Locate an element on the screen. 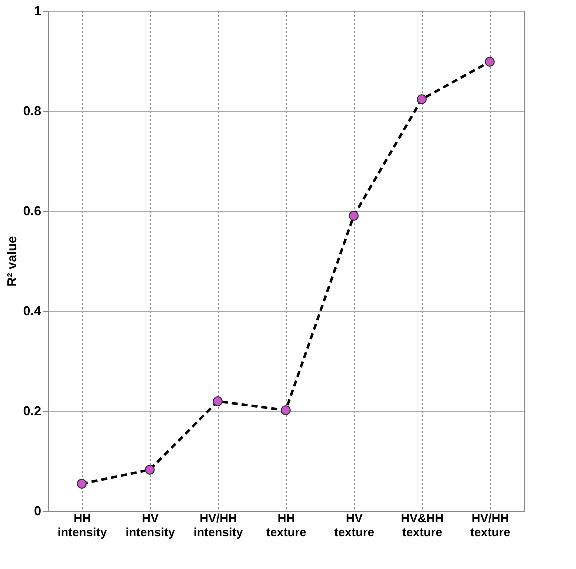 This screenshot has height=569, width=576. x-tick-label: HV/HH intensity is located at coordinates (219, 526).